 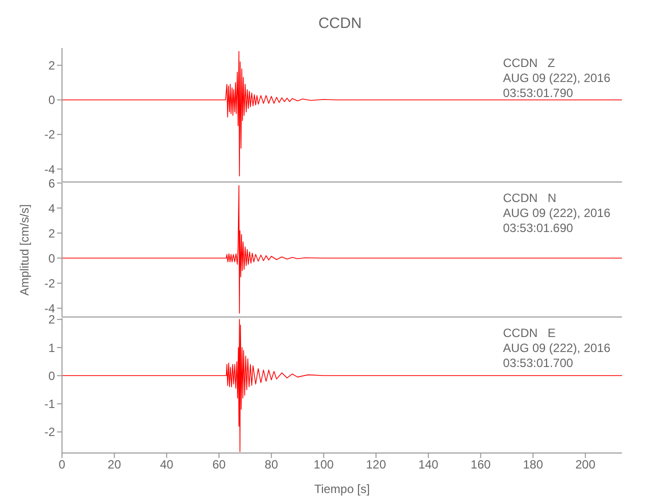 I want to click on x-tick-label: 100, so click(x=324, y=465).